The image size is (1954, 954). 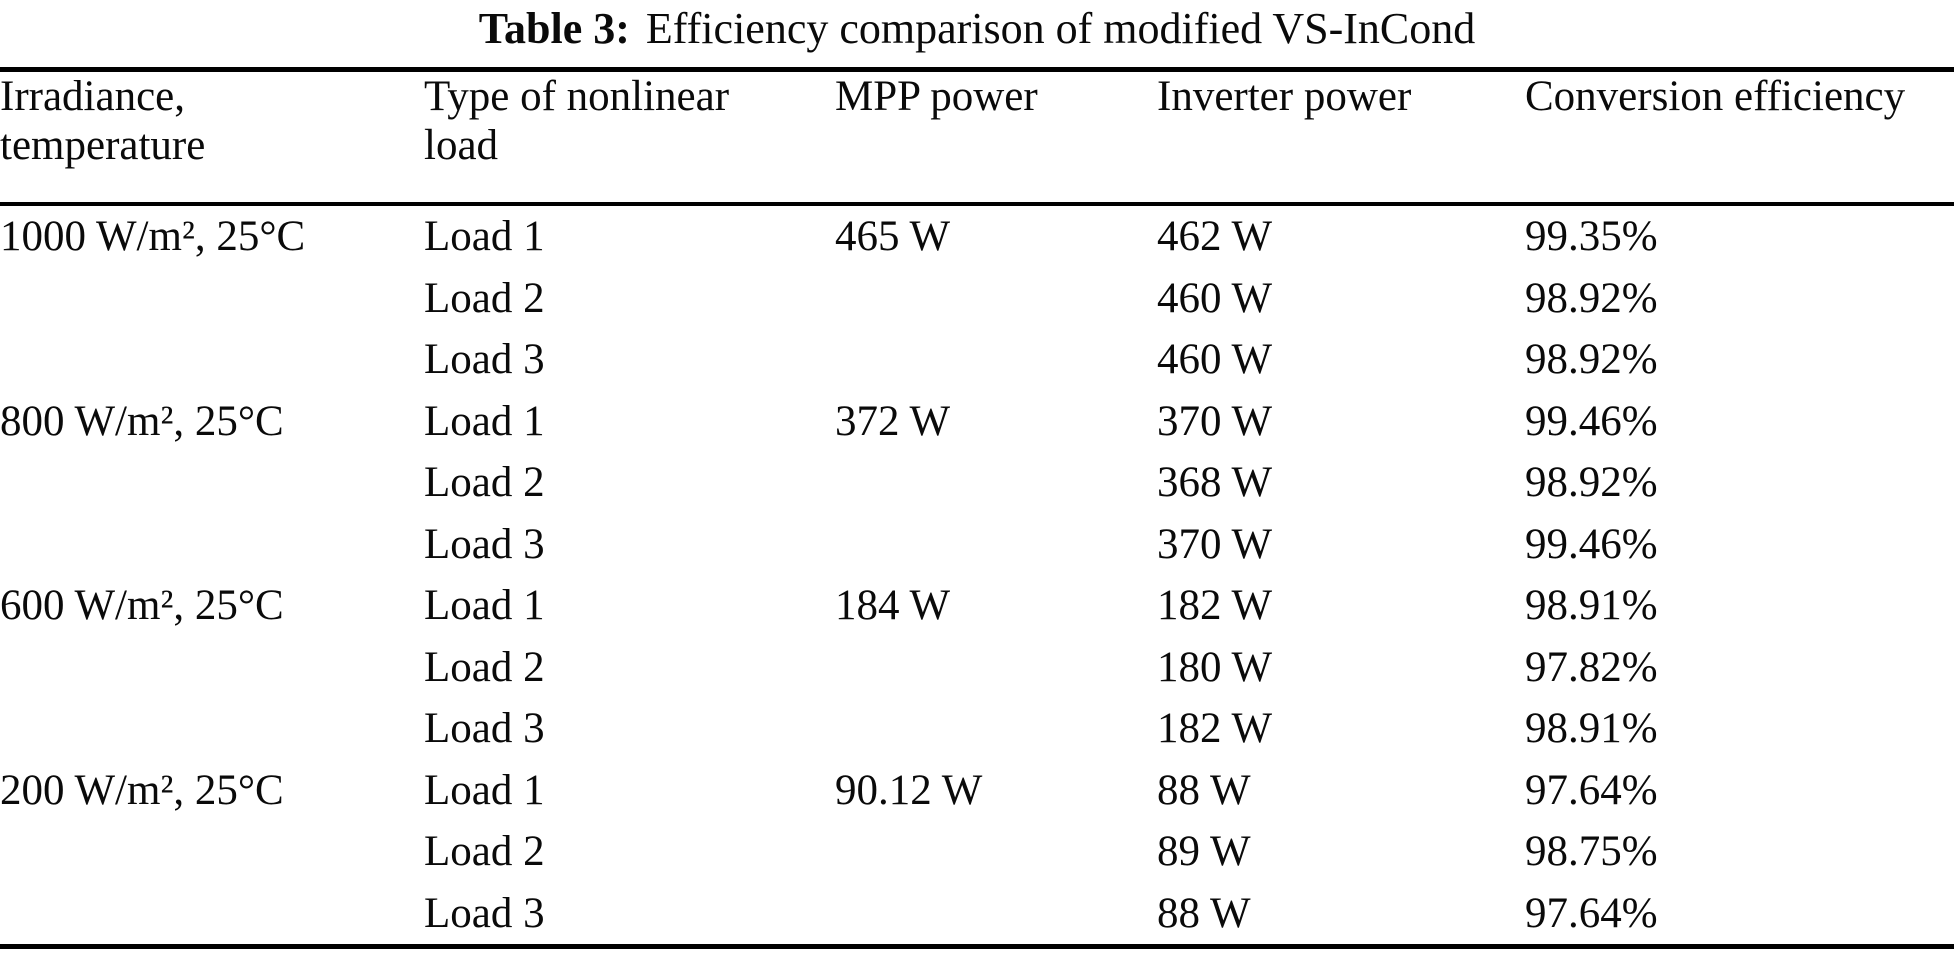 What do you see at coordinates (893, 236) in the screenshot?
I see `cell-mpp: 465 W` at bounding box center [893, 236].